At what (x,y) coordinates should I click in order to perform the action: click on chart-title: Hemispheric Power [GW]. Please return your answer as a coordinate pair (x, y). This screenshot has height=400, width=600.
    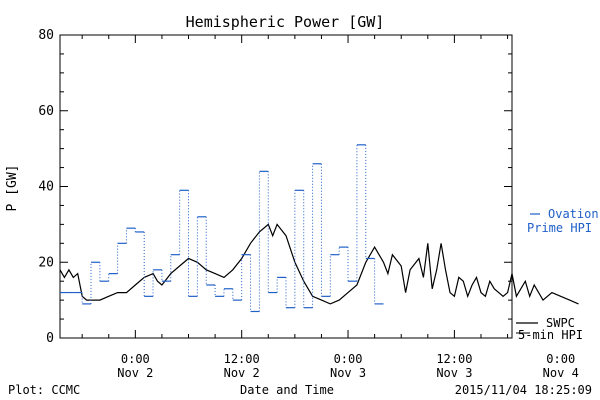
    Looking at the image, I should click on (285, 22).